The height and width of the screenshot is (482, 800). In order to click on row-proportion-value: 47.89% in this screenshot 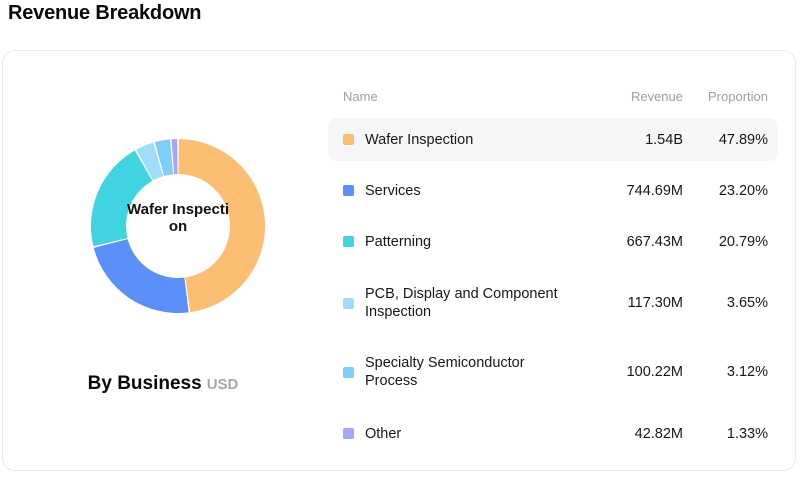, I will do `click(743, 139)`.